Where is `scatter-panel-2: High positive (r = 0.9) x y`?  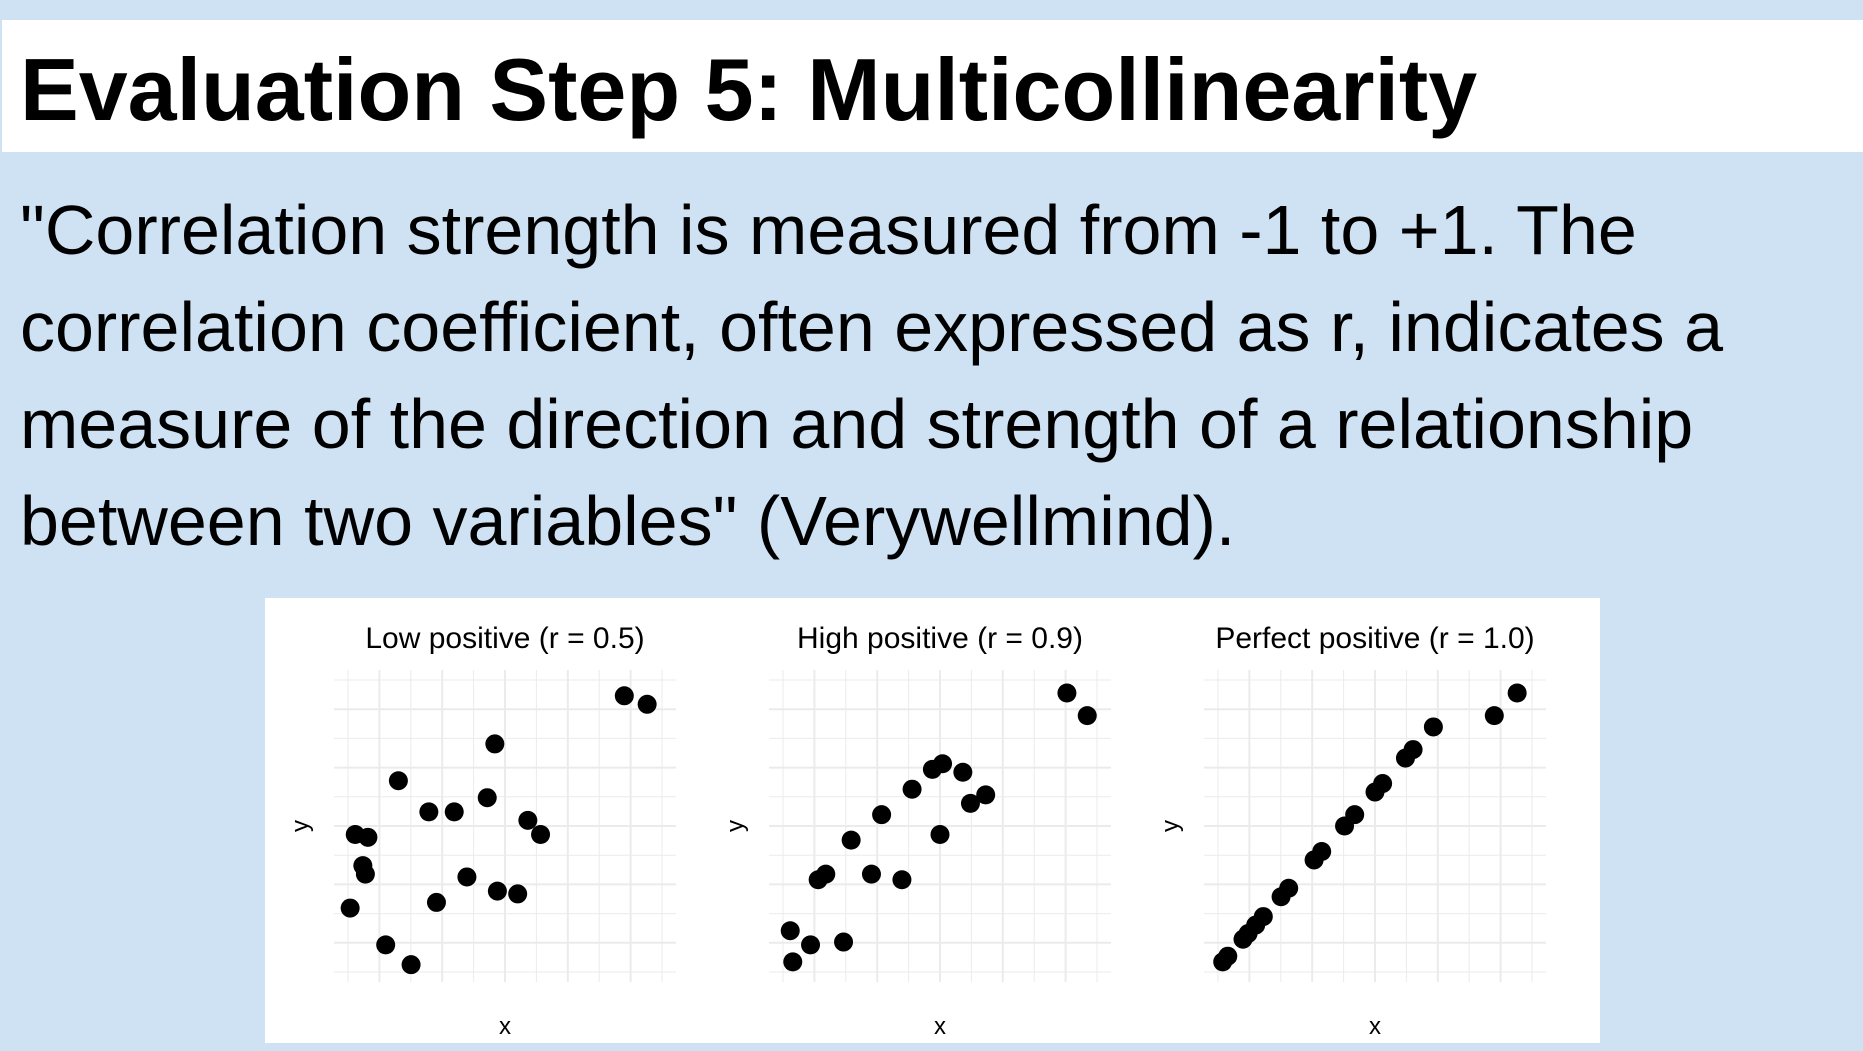
scatter-panel-2: High positive (r = 0.9) x y is located at coordinates (916, 831).